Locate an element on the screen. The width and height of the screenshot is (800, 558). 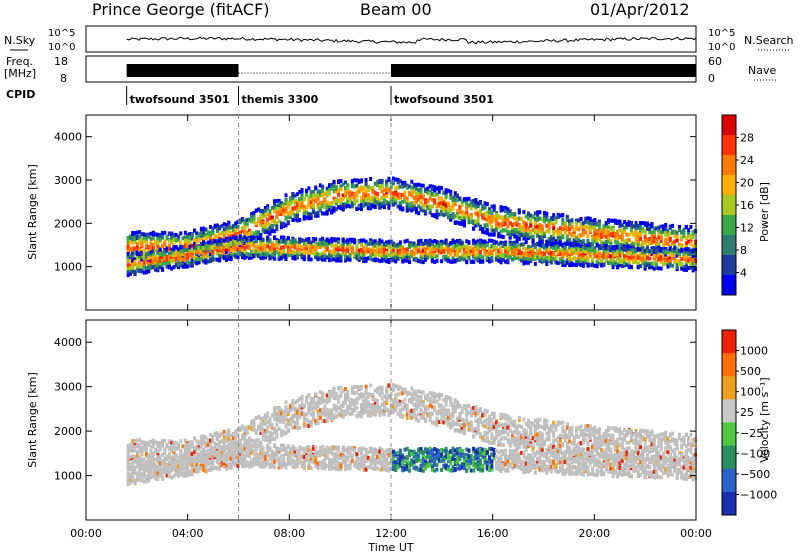
cpid-segment-2: twofsound 3501 is located at coordinates (444, 99).